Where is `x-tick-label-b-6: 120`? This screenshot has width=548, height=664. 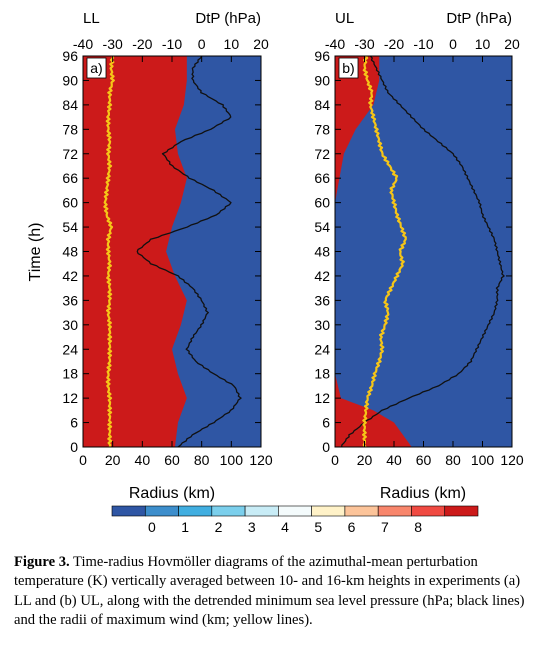
x-tick-label-b-6: 120 is located at coordinates (512, 460).